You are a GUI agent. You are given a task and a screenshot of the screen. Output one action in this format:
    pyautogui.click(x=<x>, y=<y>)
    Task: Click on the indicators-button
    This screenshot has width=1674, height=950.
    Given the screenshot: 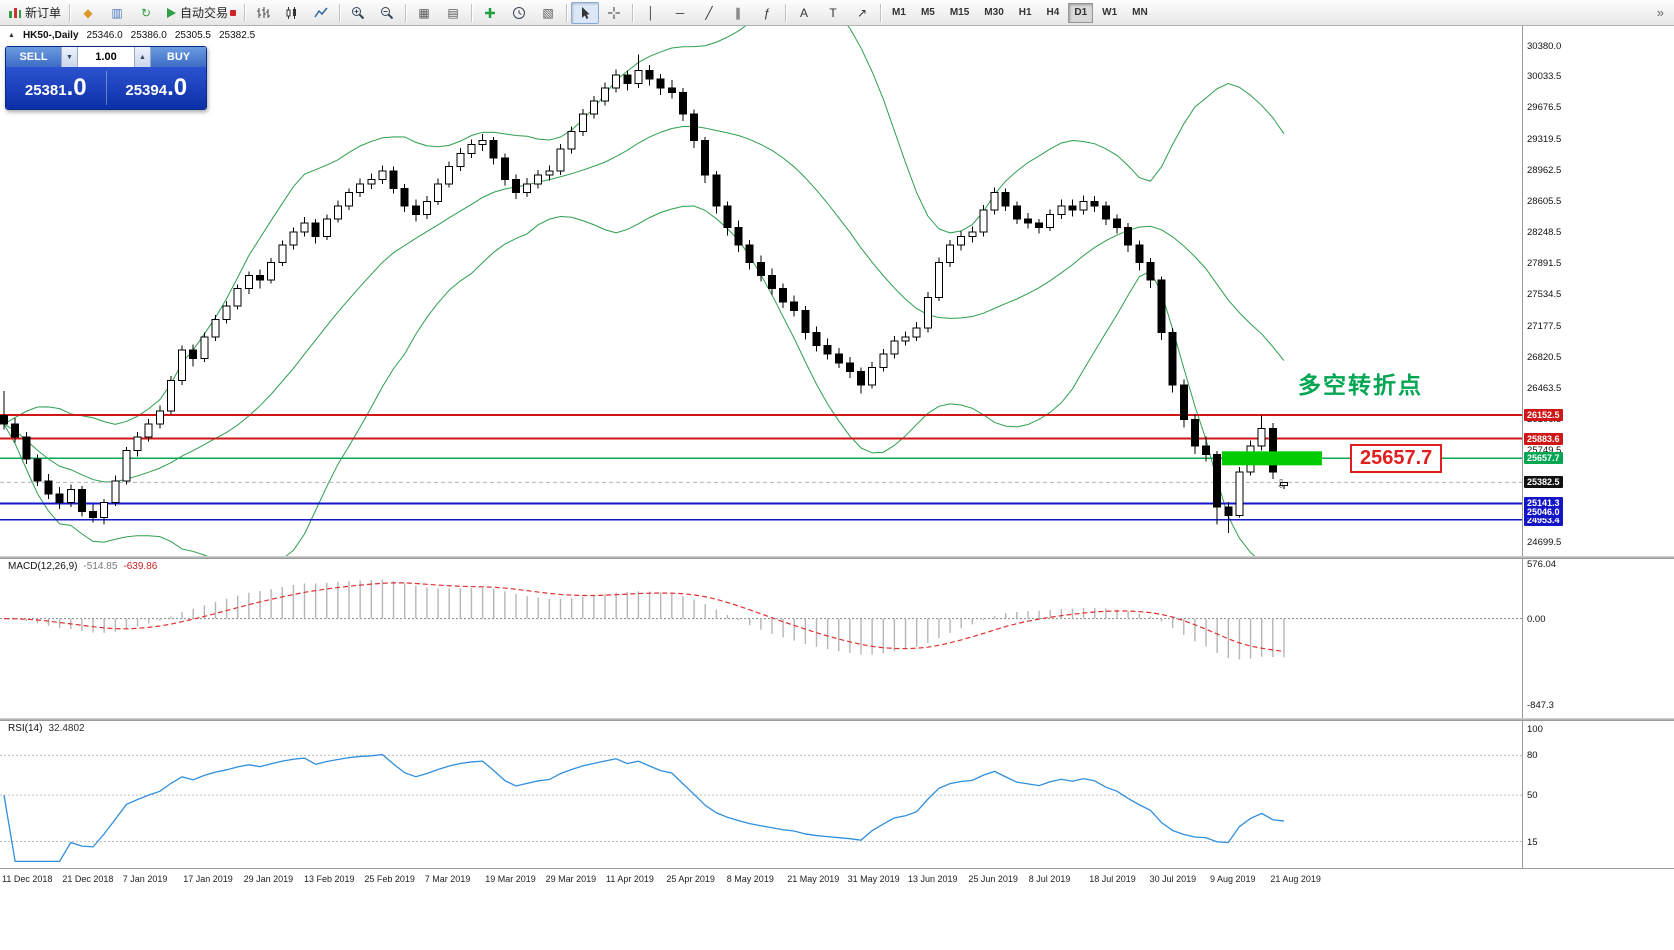 What is the action you would take?
    pyautogui.click(x=490, y=13)
    